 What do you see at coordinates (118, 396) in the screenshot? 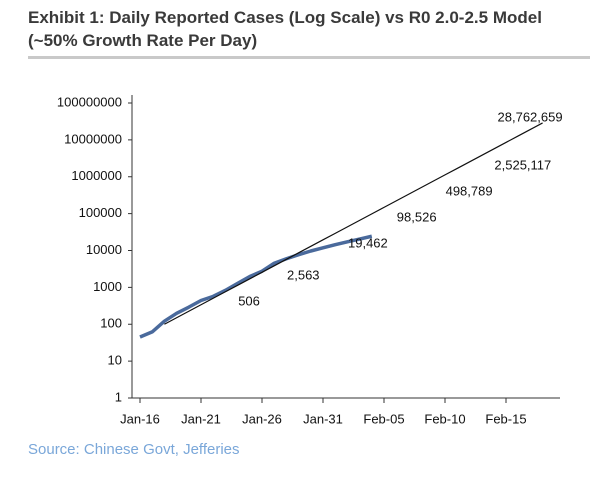
I see `y-tick-label: 1` at bounding box center [118, 396].